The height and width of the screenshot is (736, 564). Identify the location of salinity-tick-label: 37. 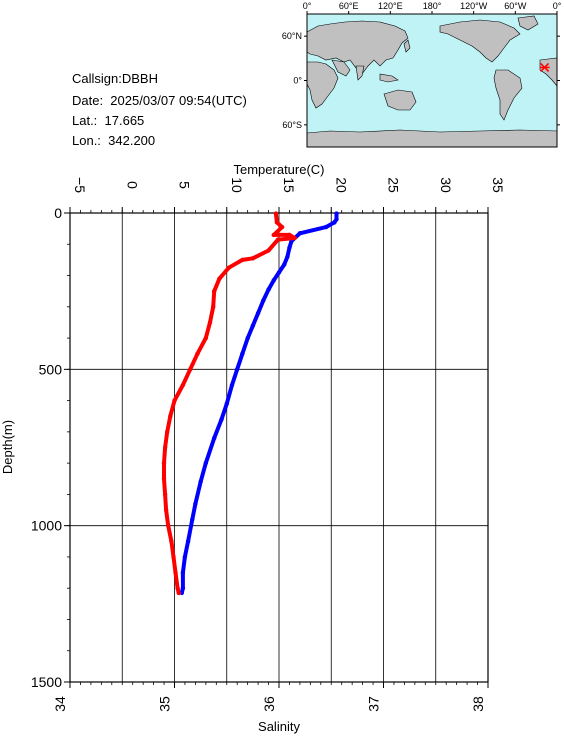
(374, 704).